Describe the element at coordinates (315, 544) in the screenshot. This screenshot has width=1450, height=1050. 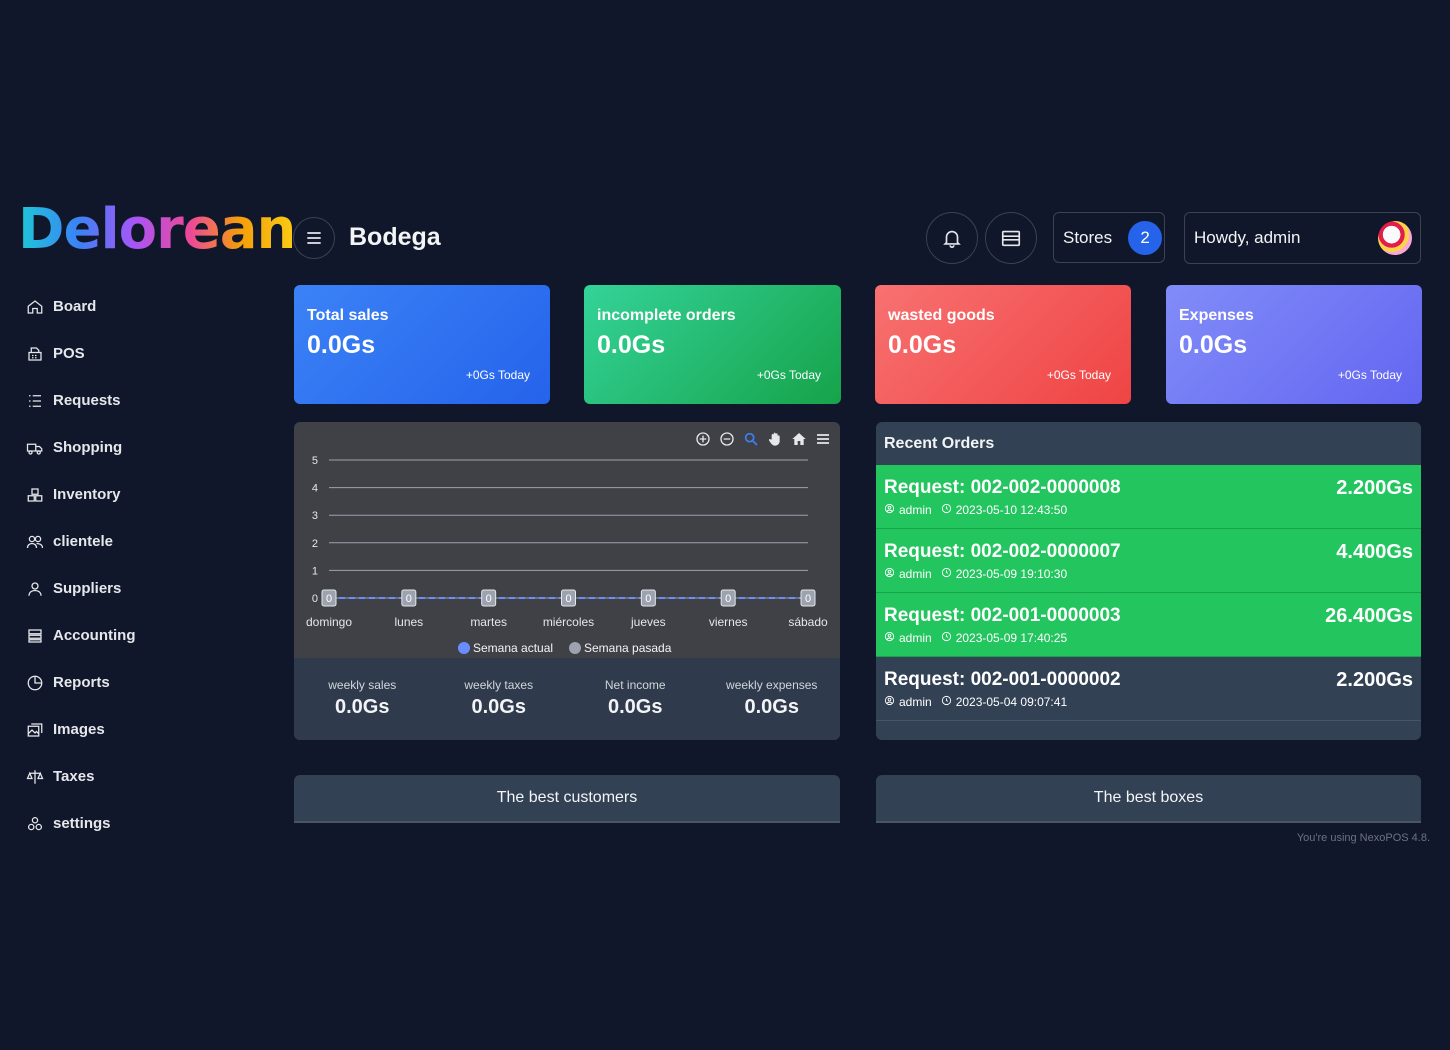
I see `y-tick-label: 2` at that location.